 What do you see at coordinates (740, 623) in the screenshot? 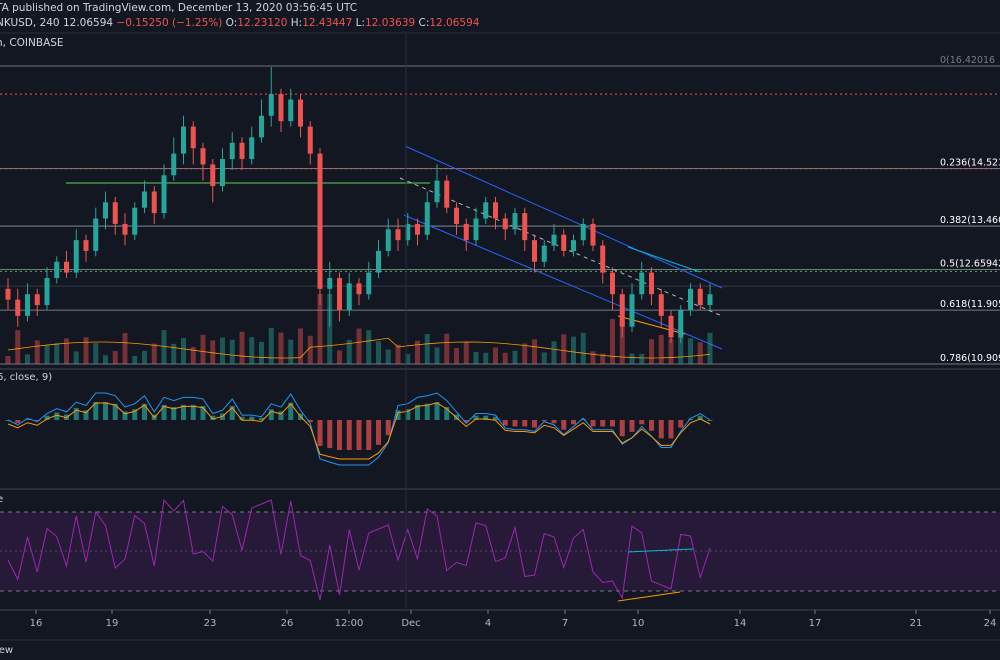
I see `x-tick-label-9: 14` at bounding box center [740, 623].